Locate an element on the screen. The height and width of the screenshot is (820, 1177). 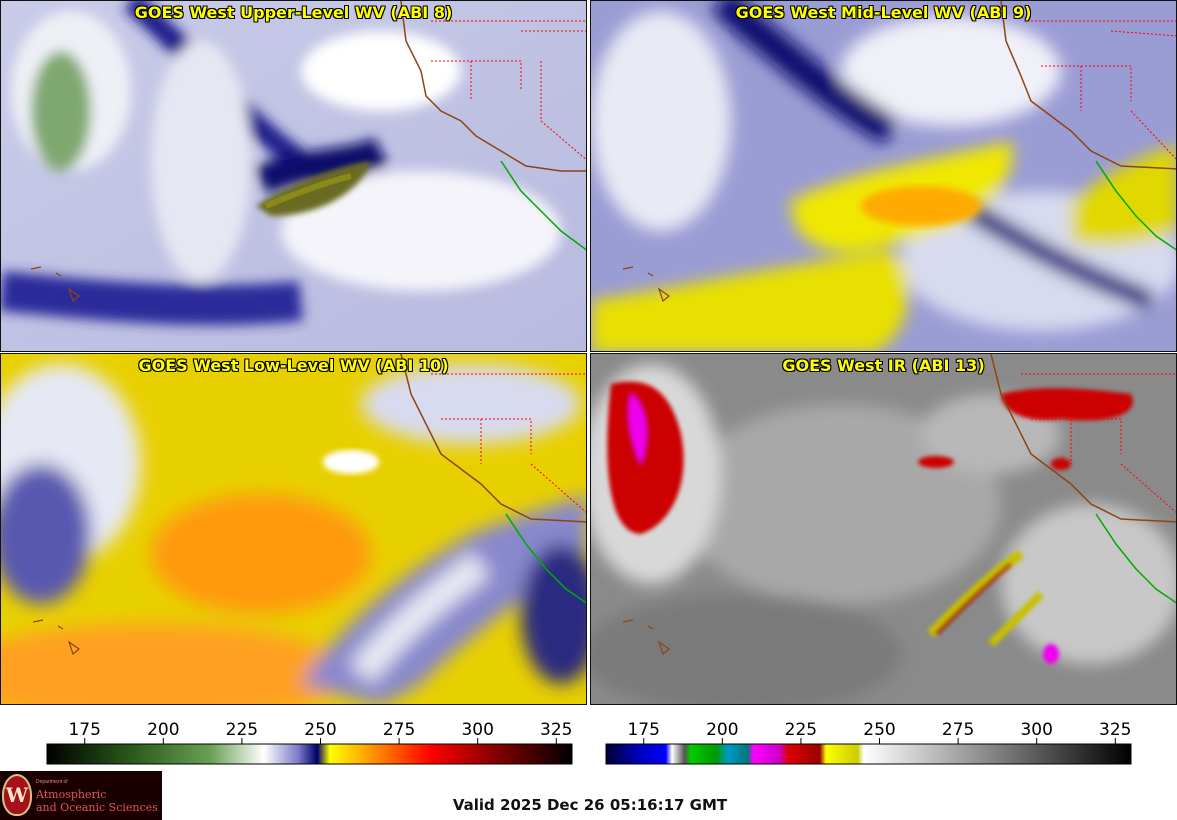
ir-tick-label: 300 is located at coordinates (1036, 730).